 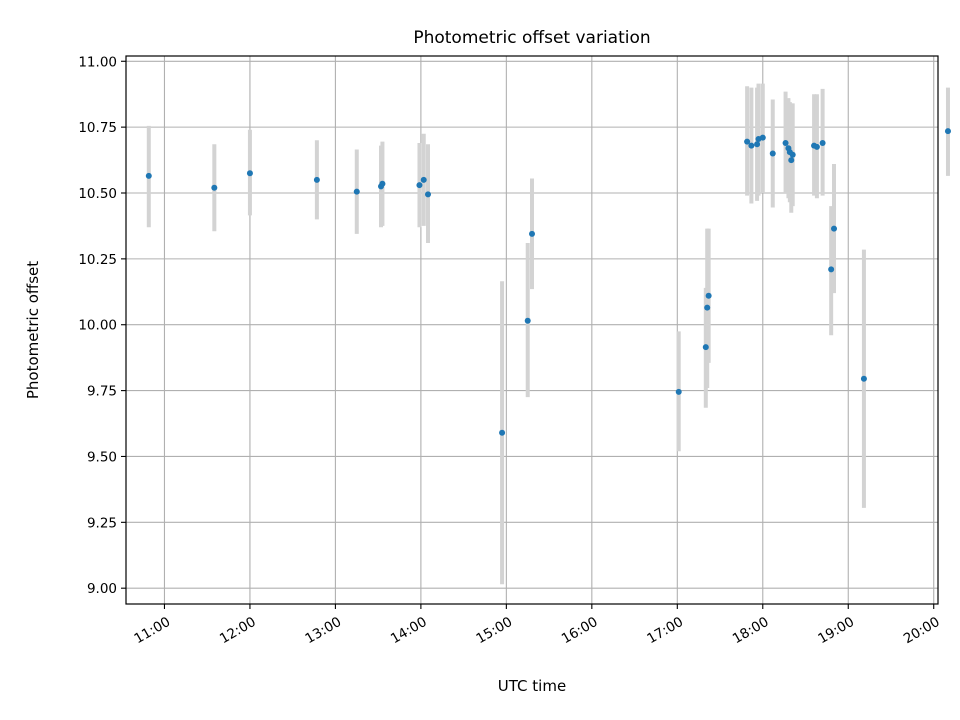 I want to click on x-axis-label: UTC time, so click(x=532, y=686).